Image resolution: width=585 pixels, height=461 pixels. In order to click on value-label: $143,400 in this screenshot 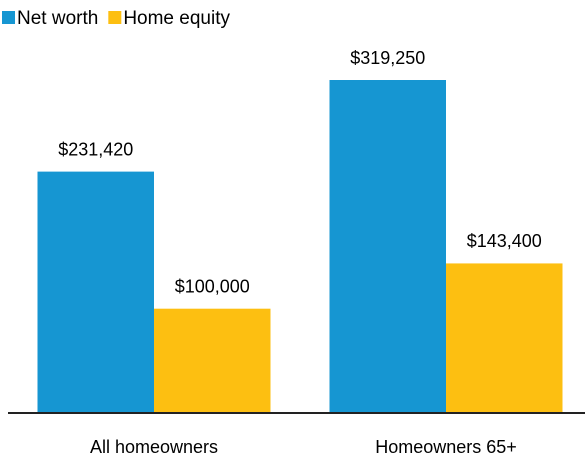, I will do `click(504, 241)`.